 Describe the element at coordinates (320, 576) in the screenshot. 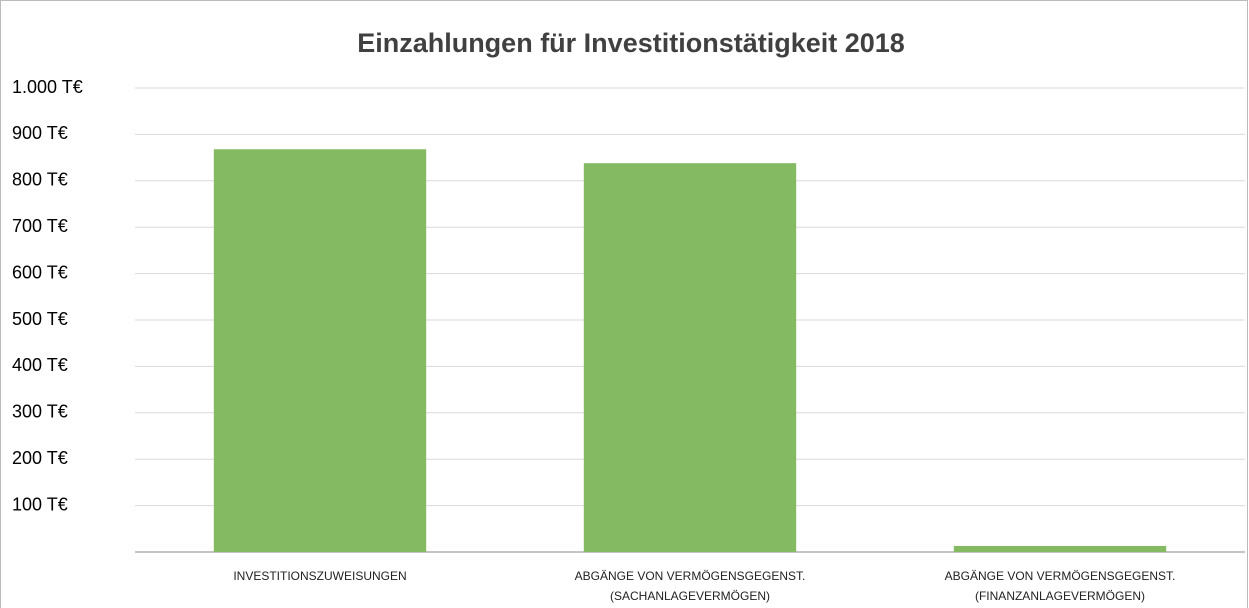

I see `x-tick-label: INVESTITIONSZUWEISUNGEN` at that location.